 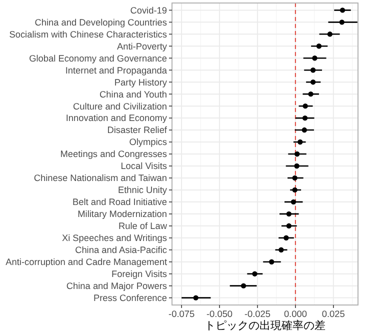 I want to click on y-tick-label: Anti-corruption and Cadre Management, so click(x=87, y=262).